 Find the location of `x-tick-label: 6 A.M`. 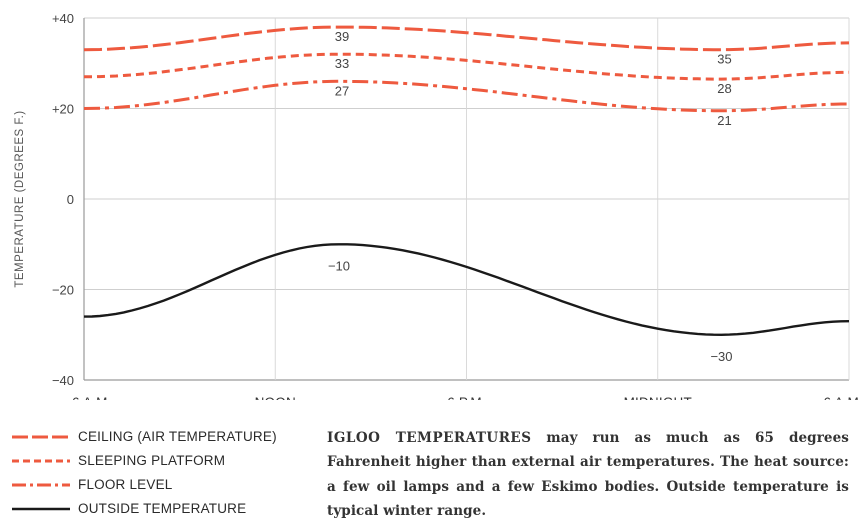

x-tick-label: 6 A.M is located at coordinates (841, 397).